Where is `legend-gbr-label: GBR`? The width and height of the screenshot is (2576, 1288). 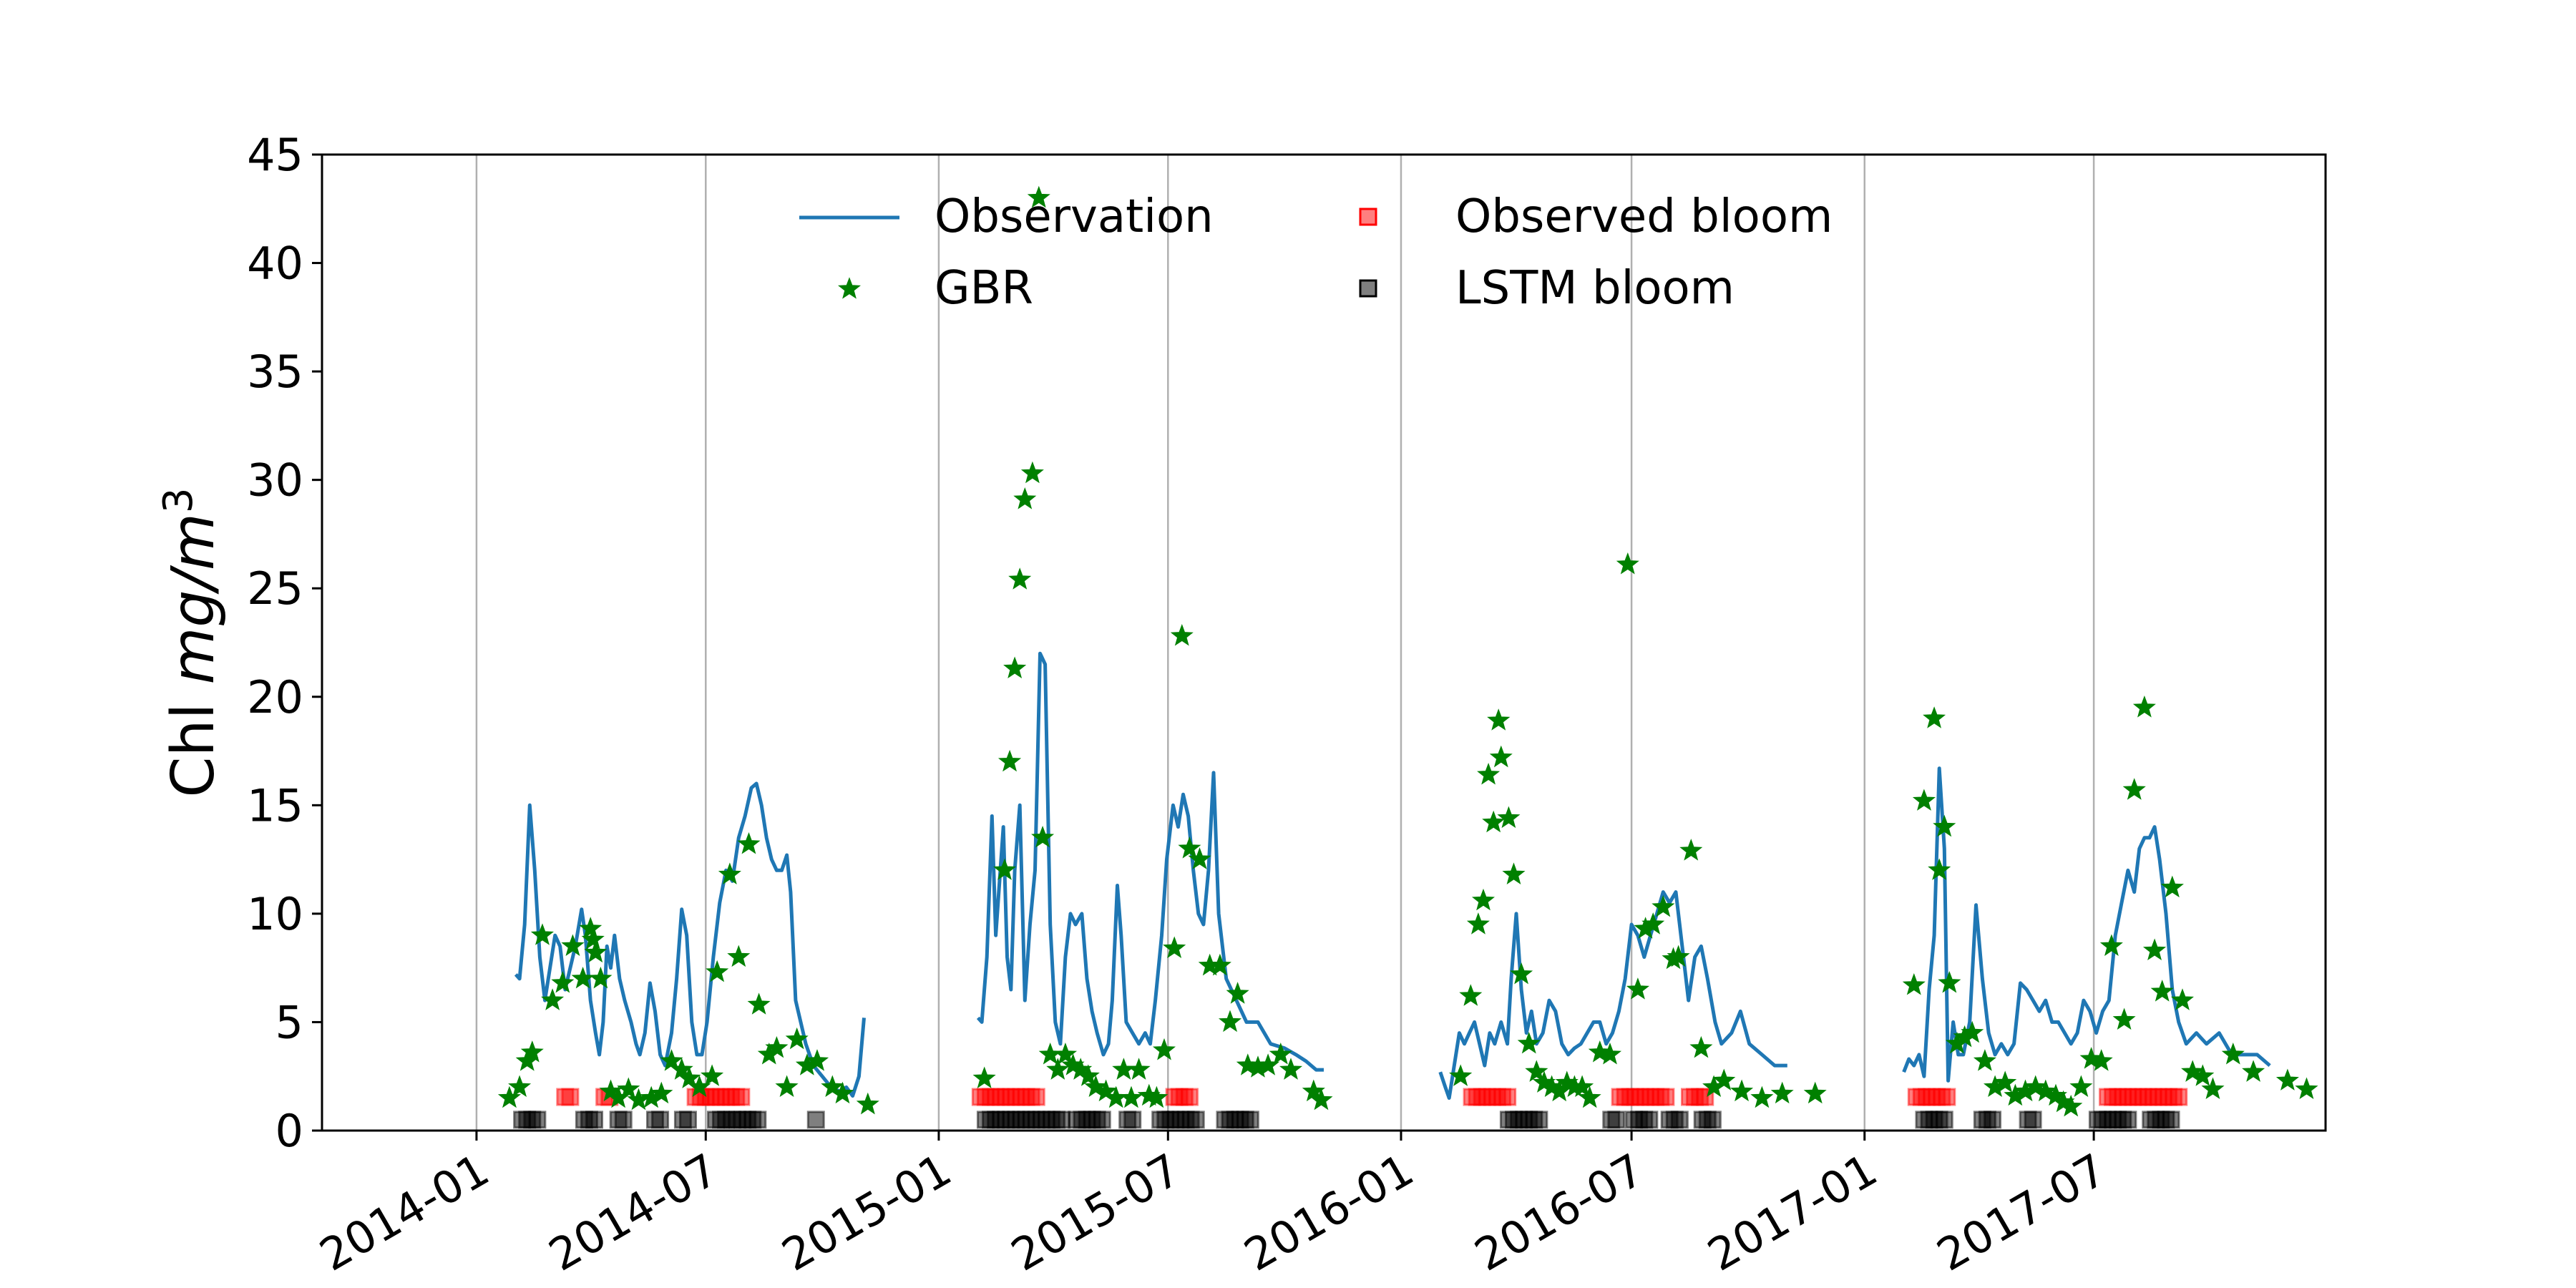 legend-gbr-label: GBR is located at coordinates (984, 288).